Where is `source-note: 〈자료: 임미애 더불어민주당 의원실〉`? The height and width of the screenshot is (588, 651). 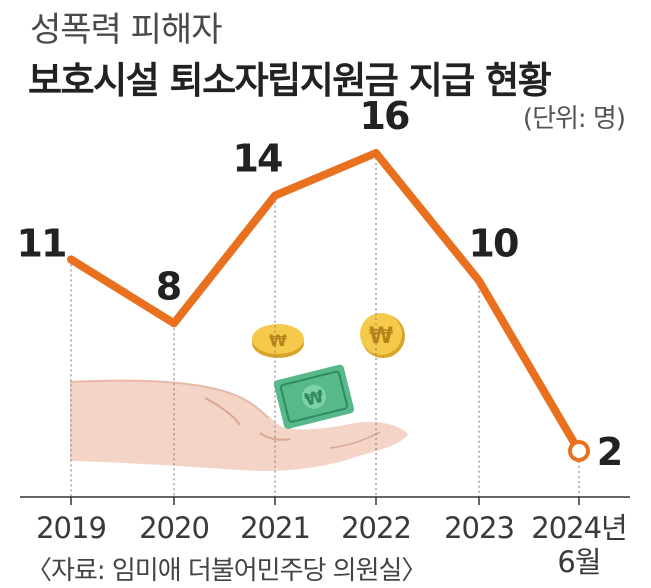 source-note: 〈자료: 임미애 더불어민주당 의원실〉 is located at coordinates (226, 571).